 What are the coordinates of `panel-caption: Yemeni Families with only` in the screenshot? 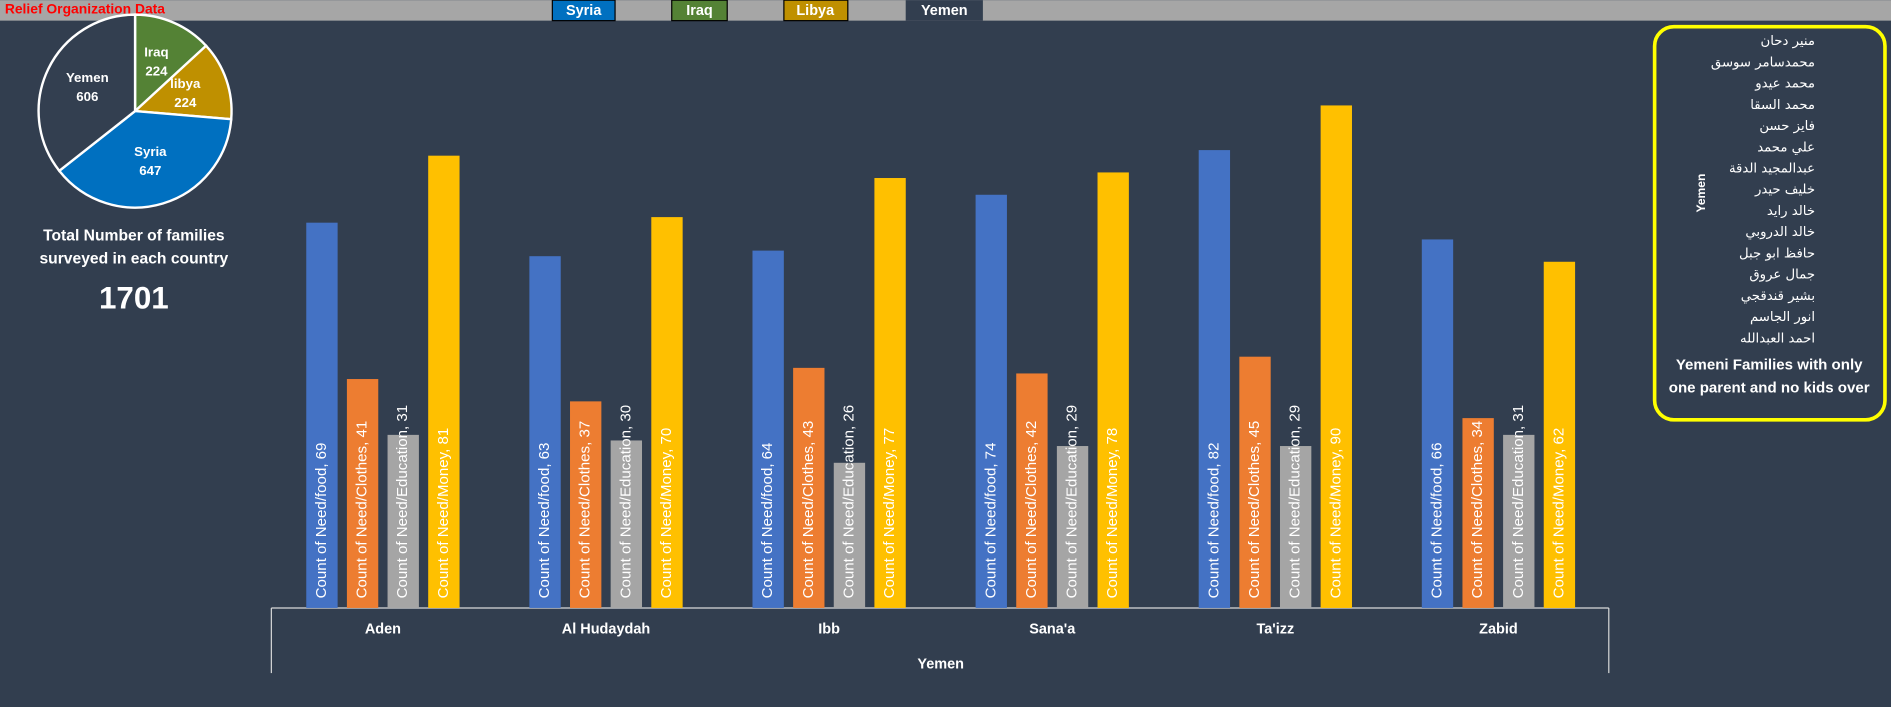 It's located at (1769, 365).